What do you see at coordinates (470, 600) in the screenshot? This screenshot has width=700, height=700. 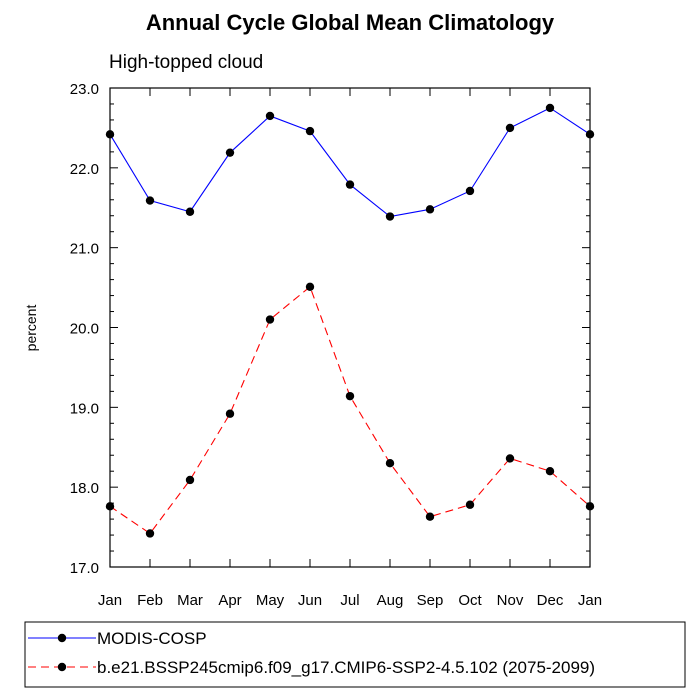 I see `x-tick-label: Oct` at bounding box center [470, 600].